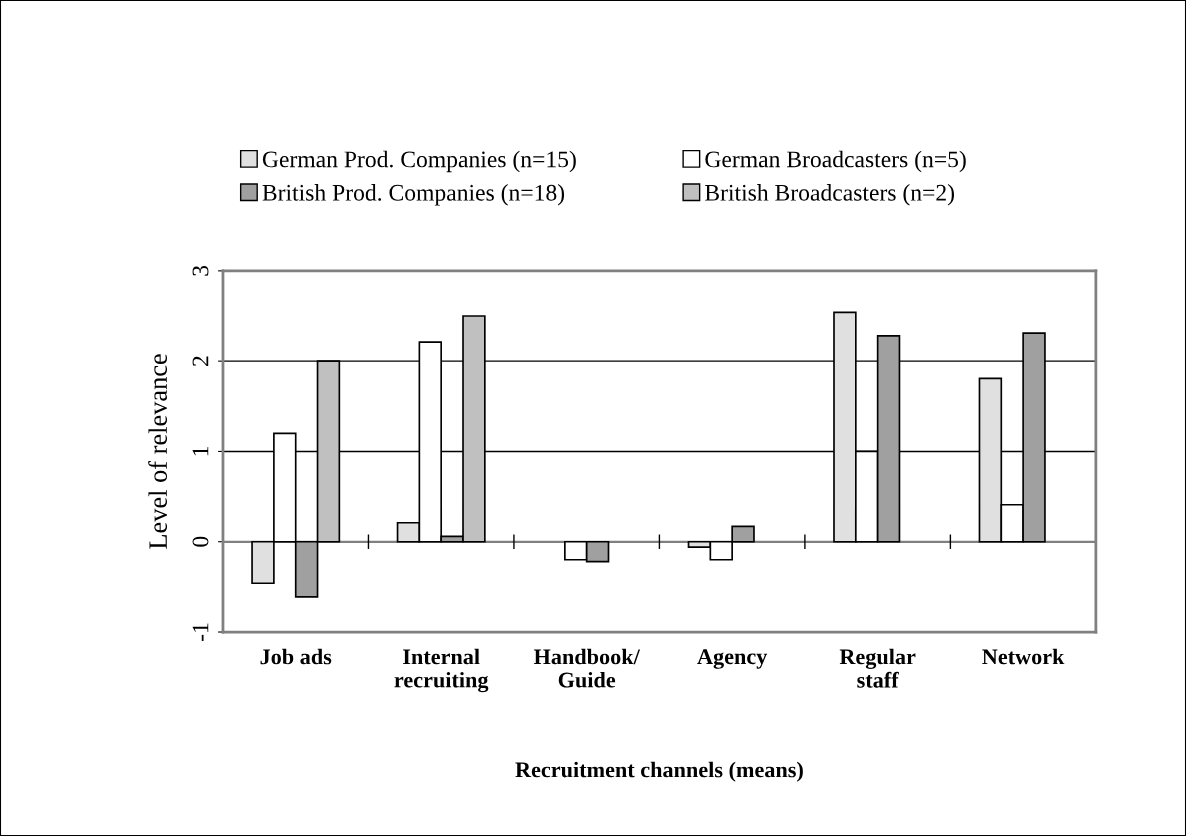 The width and height of the screenshot is (1186, 836). Describe the element at coordinates (413, 195) in the screenshot. I see `legend-label: British Prod. Companies (n=18)` at that location.